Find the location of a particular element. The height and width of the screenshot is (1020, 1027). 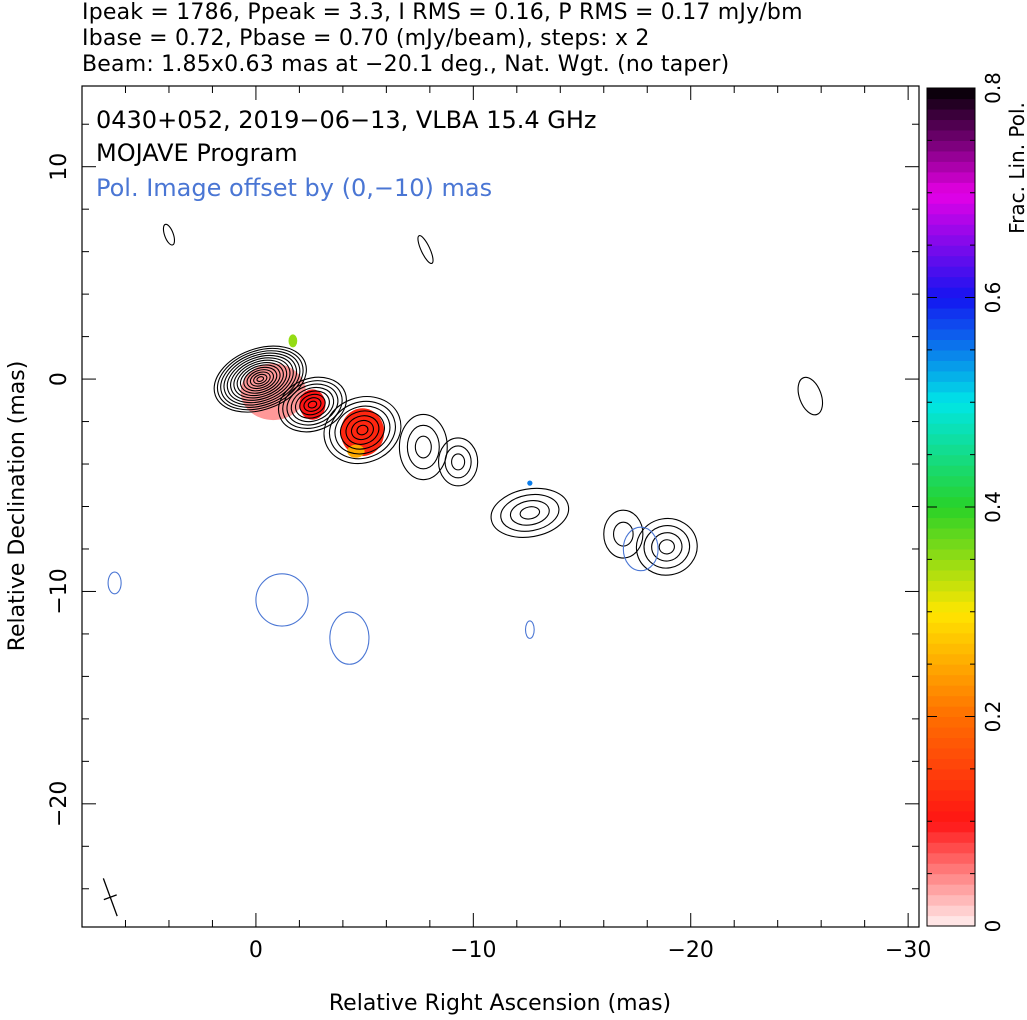

y-tick-label: 10 is located at coordinates (59, 167).